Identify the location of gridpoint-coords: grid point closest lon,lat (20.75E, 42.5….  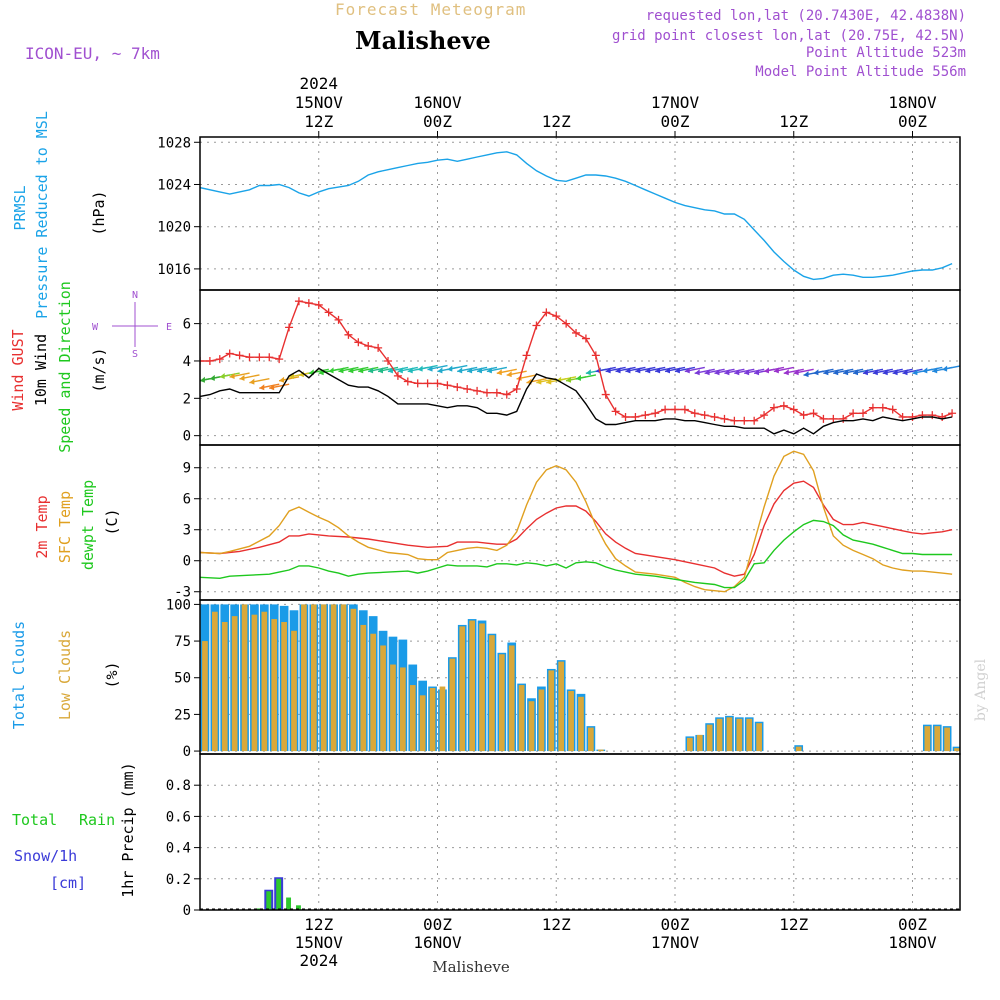
(788, 36).